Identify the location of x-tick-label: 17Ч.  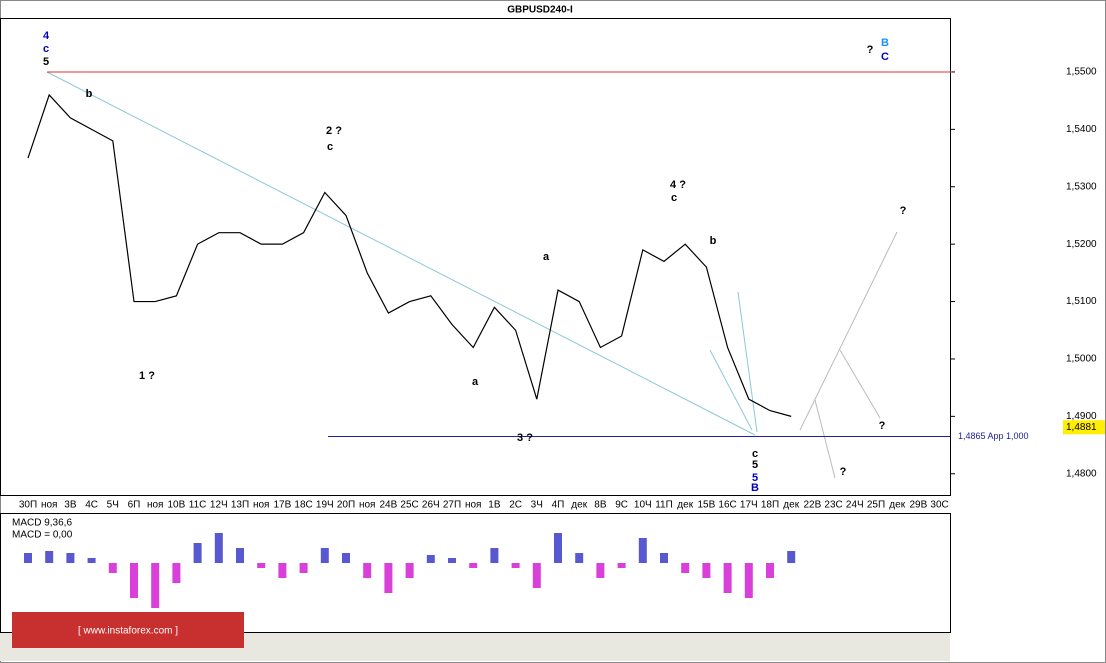
(749, 505).